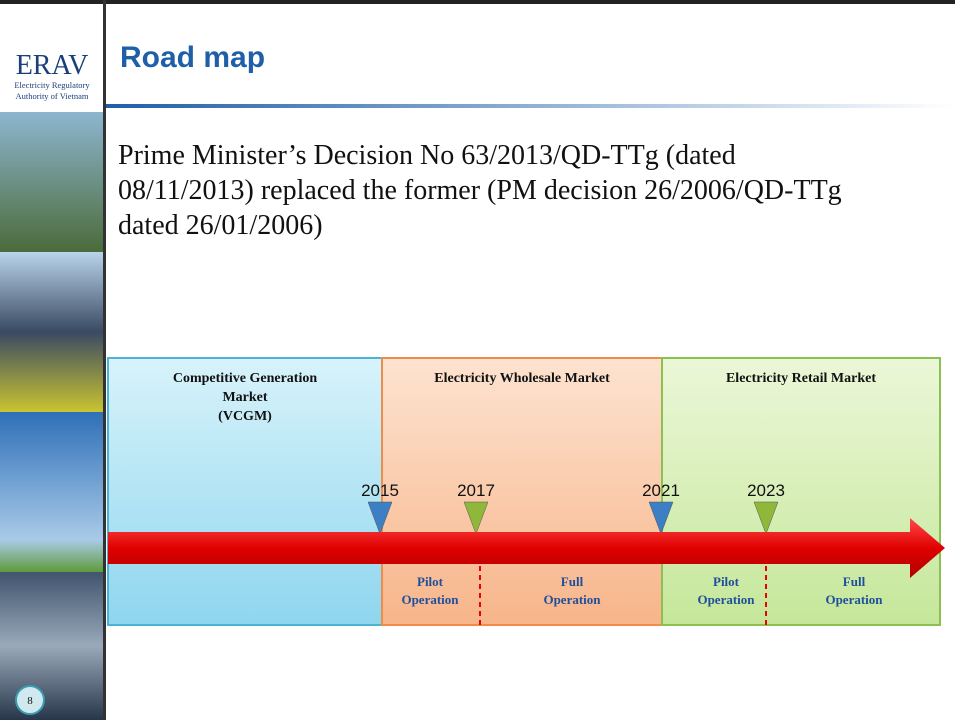 Image resolution: width=955 pixels, height=720 pixels. I want to click on slide-title: Road map, so click(192, 57).